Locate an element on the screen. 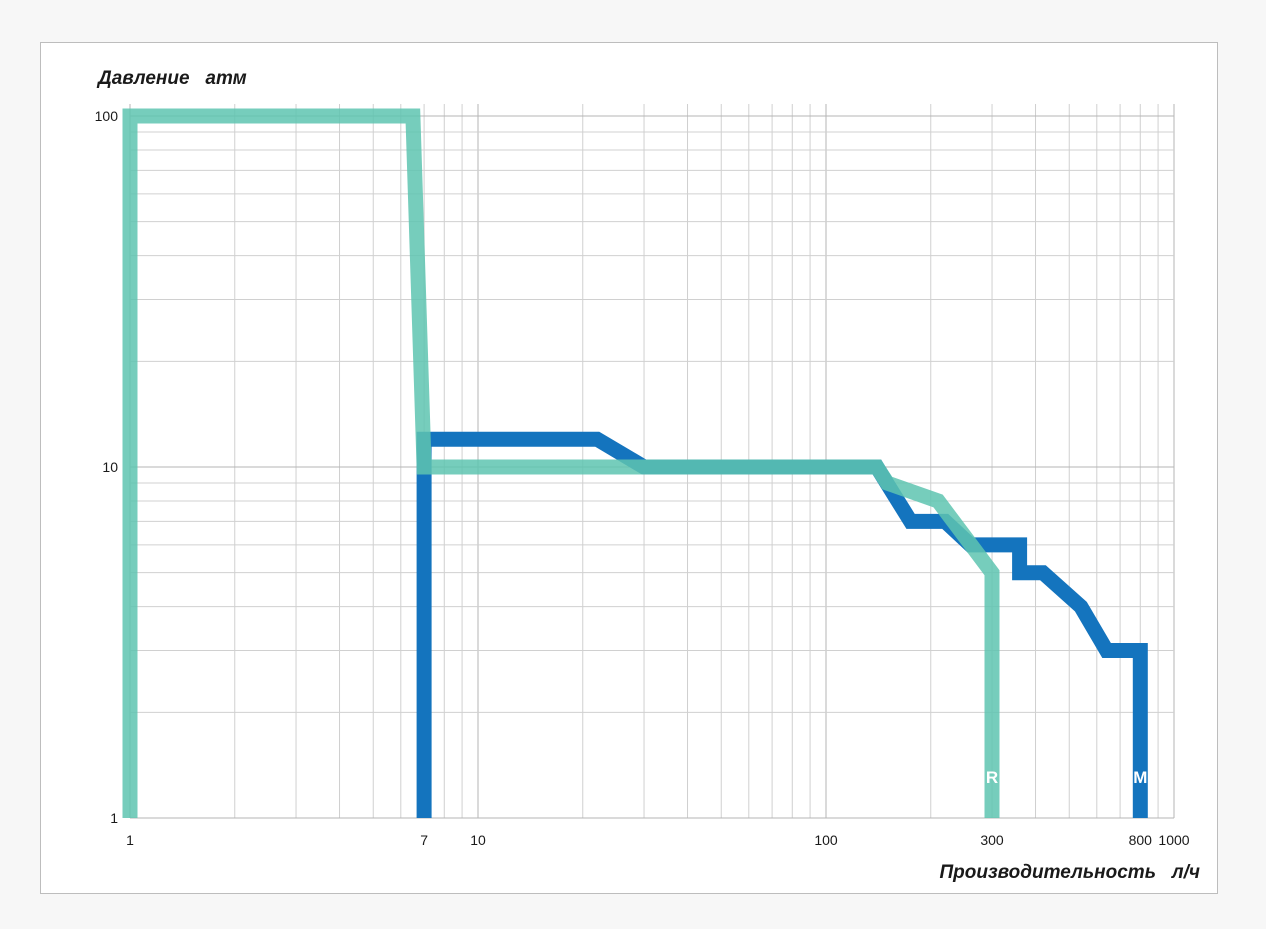  y-tick-label: 100 is located at coordinates (107, 116).